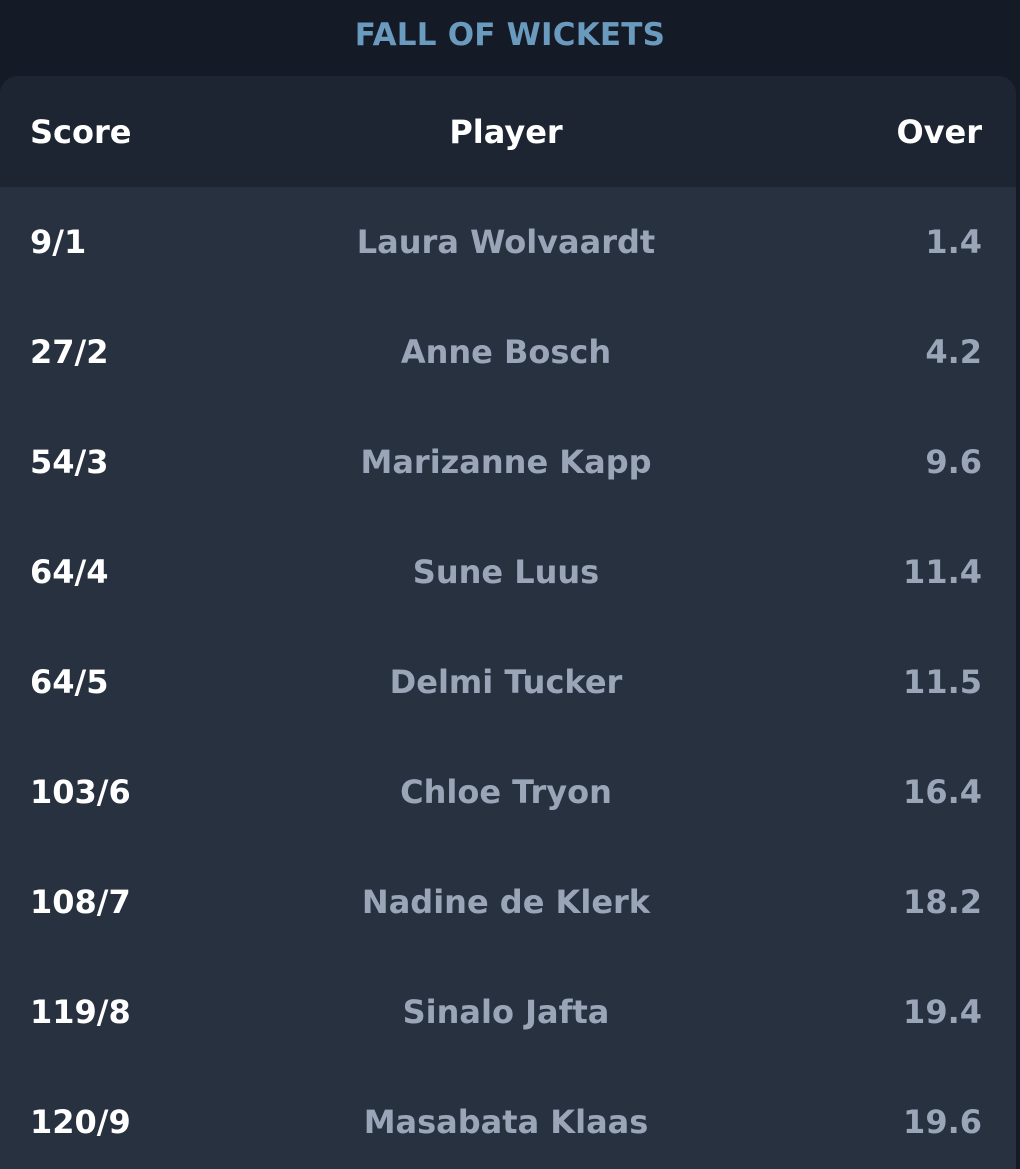  I want to click on header-player: Player, so click(506, 131).